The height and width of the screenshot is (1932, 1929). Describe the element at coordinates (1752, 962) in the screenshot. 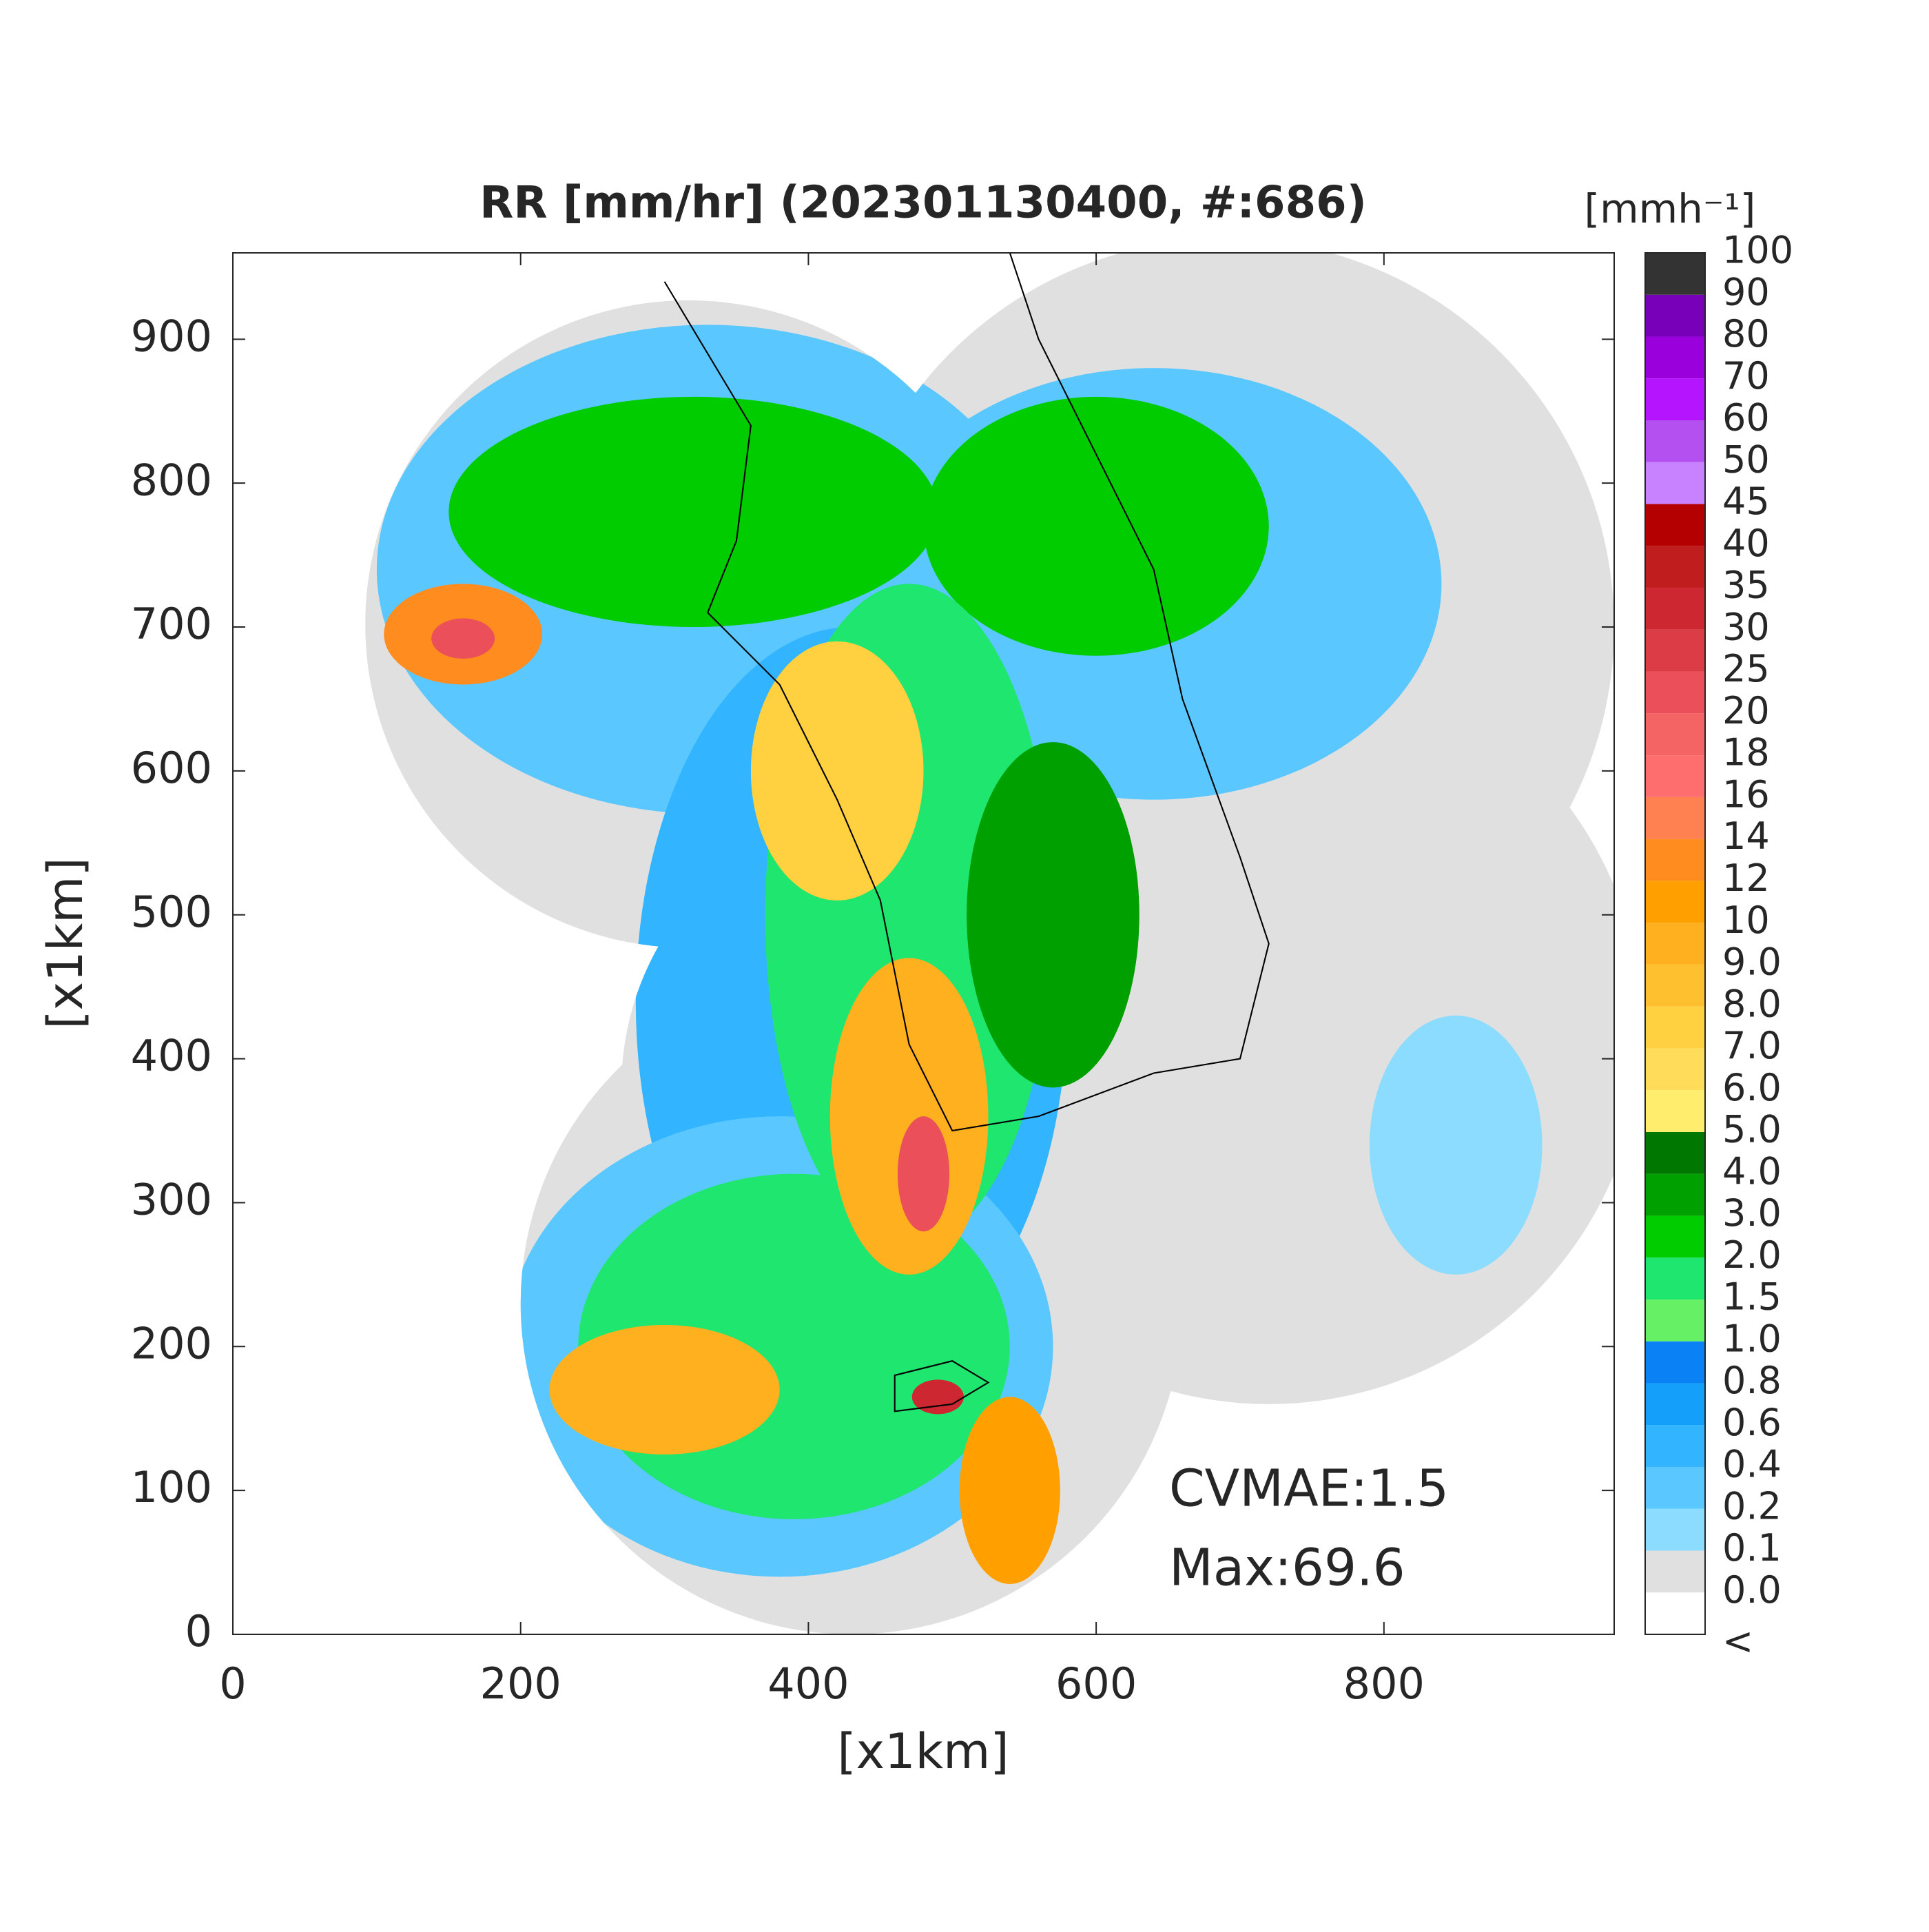

I see `colorbar-level: 9.0` at that location.